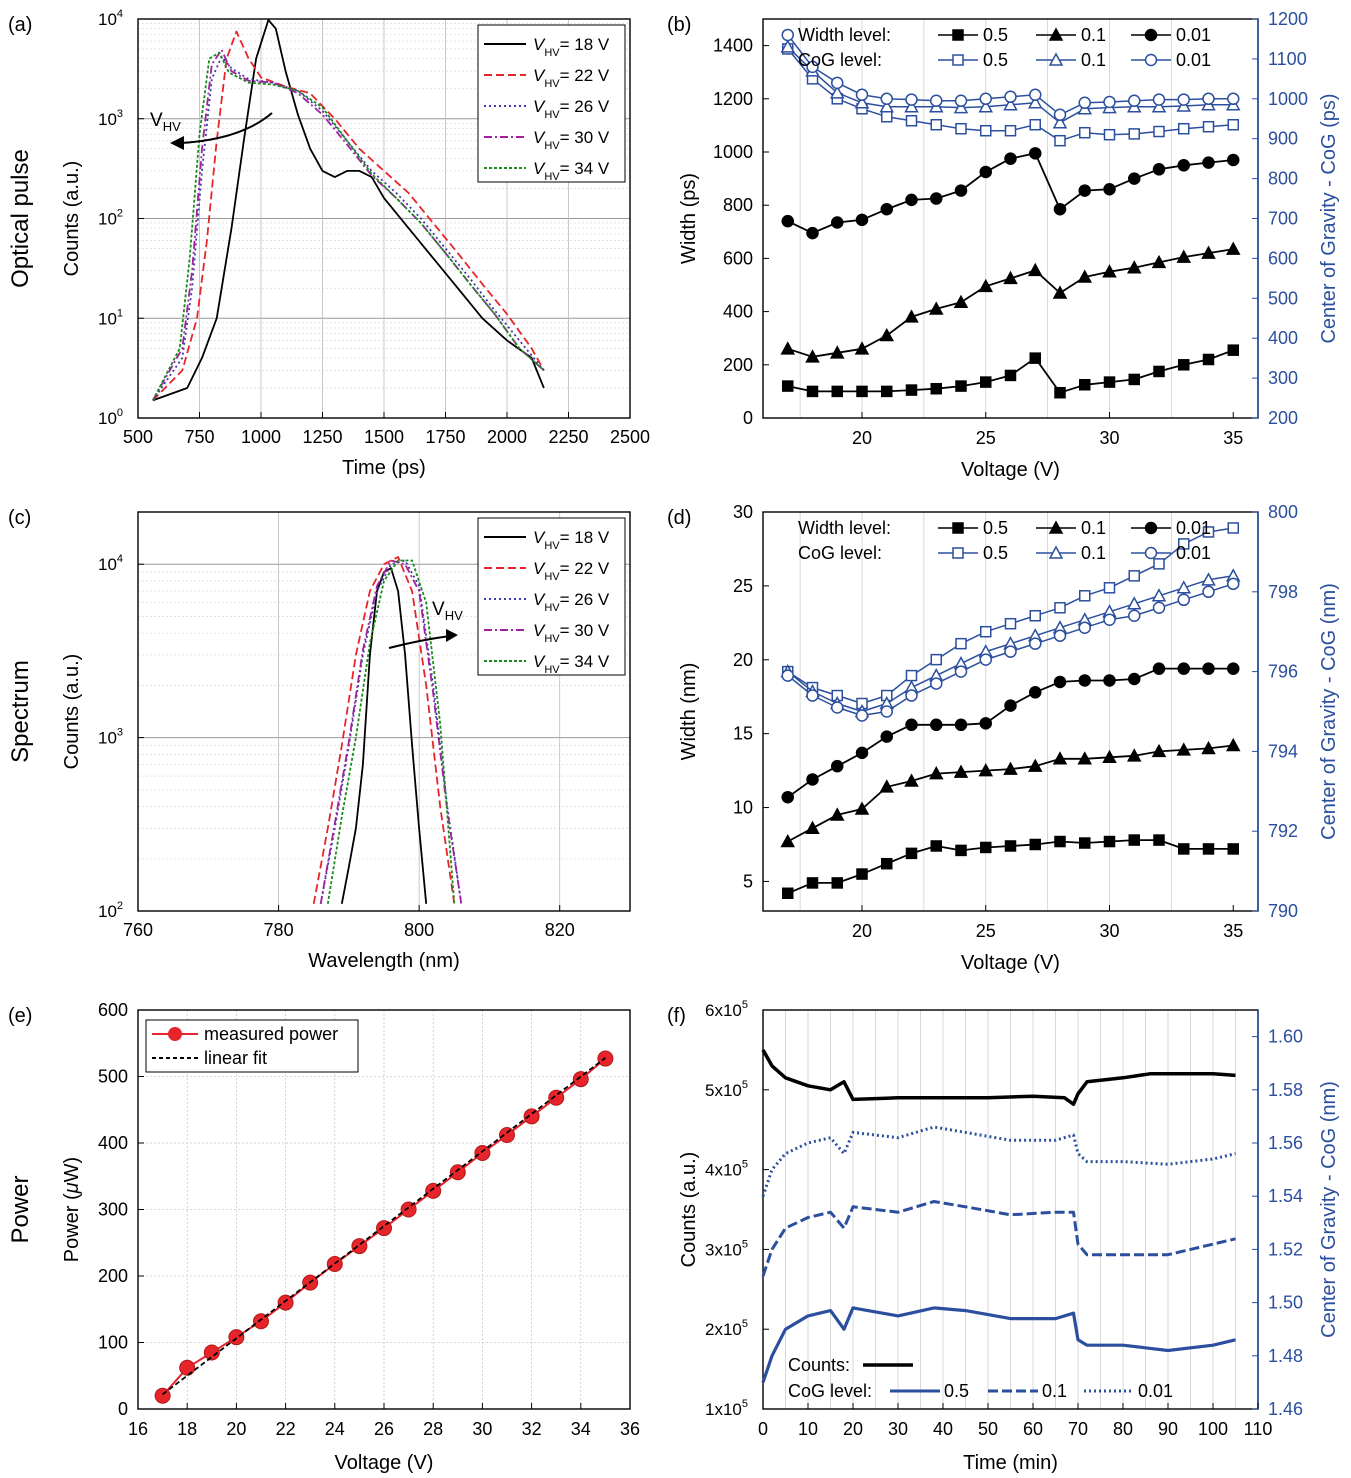 The height and width of the screenshot is (1478, 1351). Describe the element at coordinates (723, 1090) in the screenshot. I see `y-tick-label-base: 5x10` at that location.